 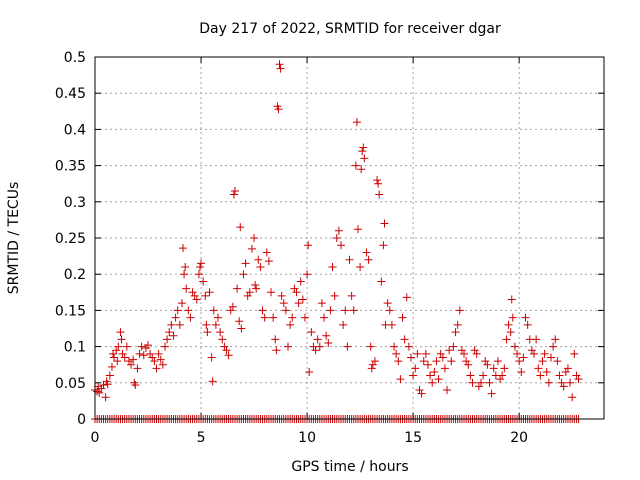 I want to click on x-axis-label: GPS time / hours, so click(x=349, y=467).